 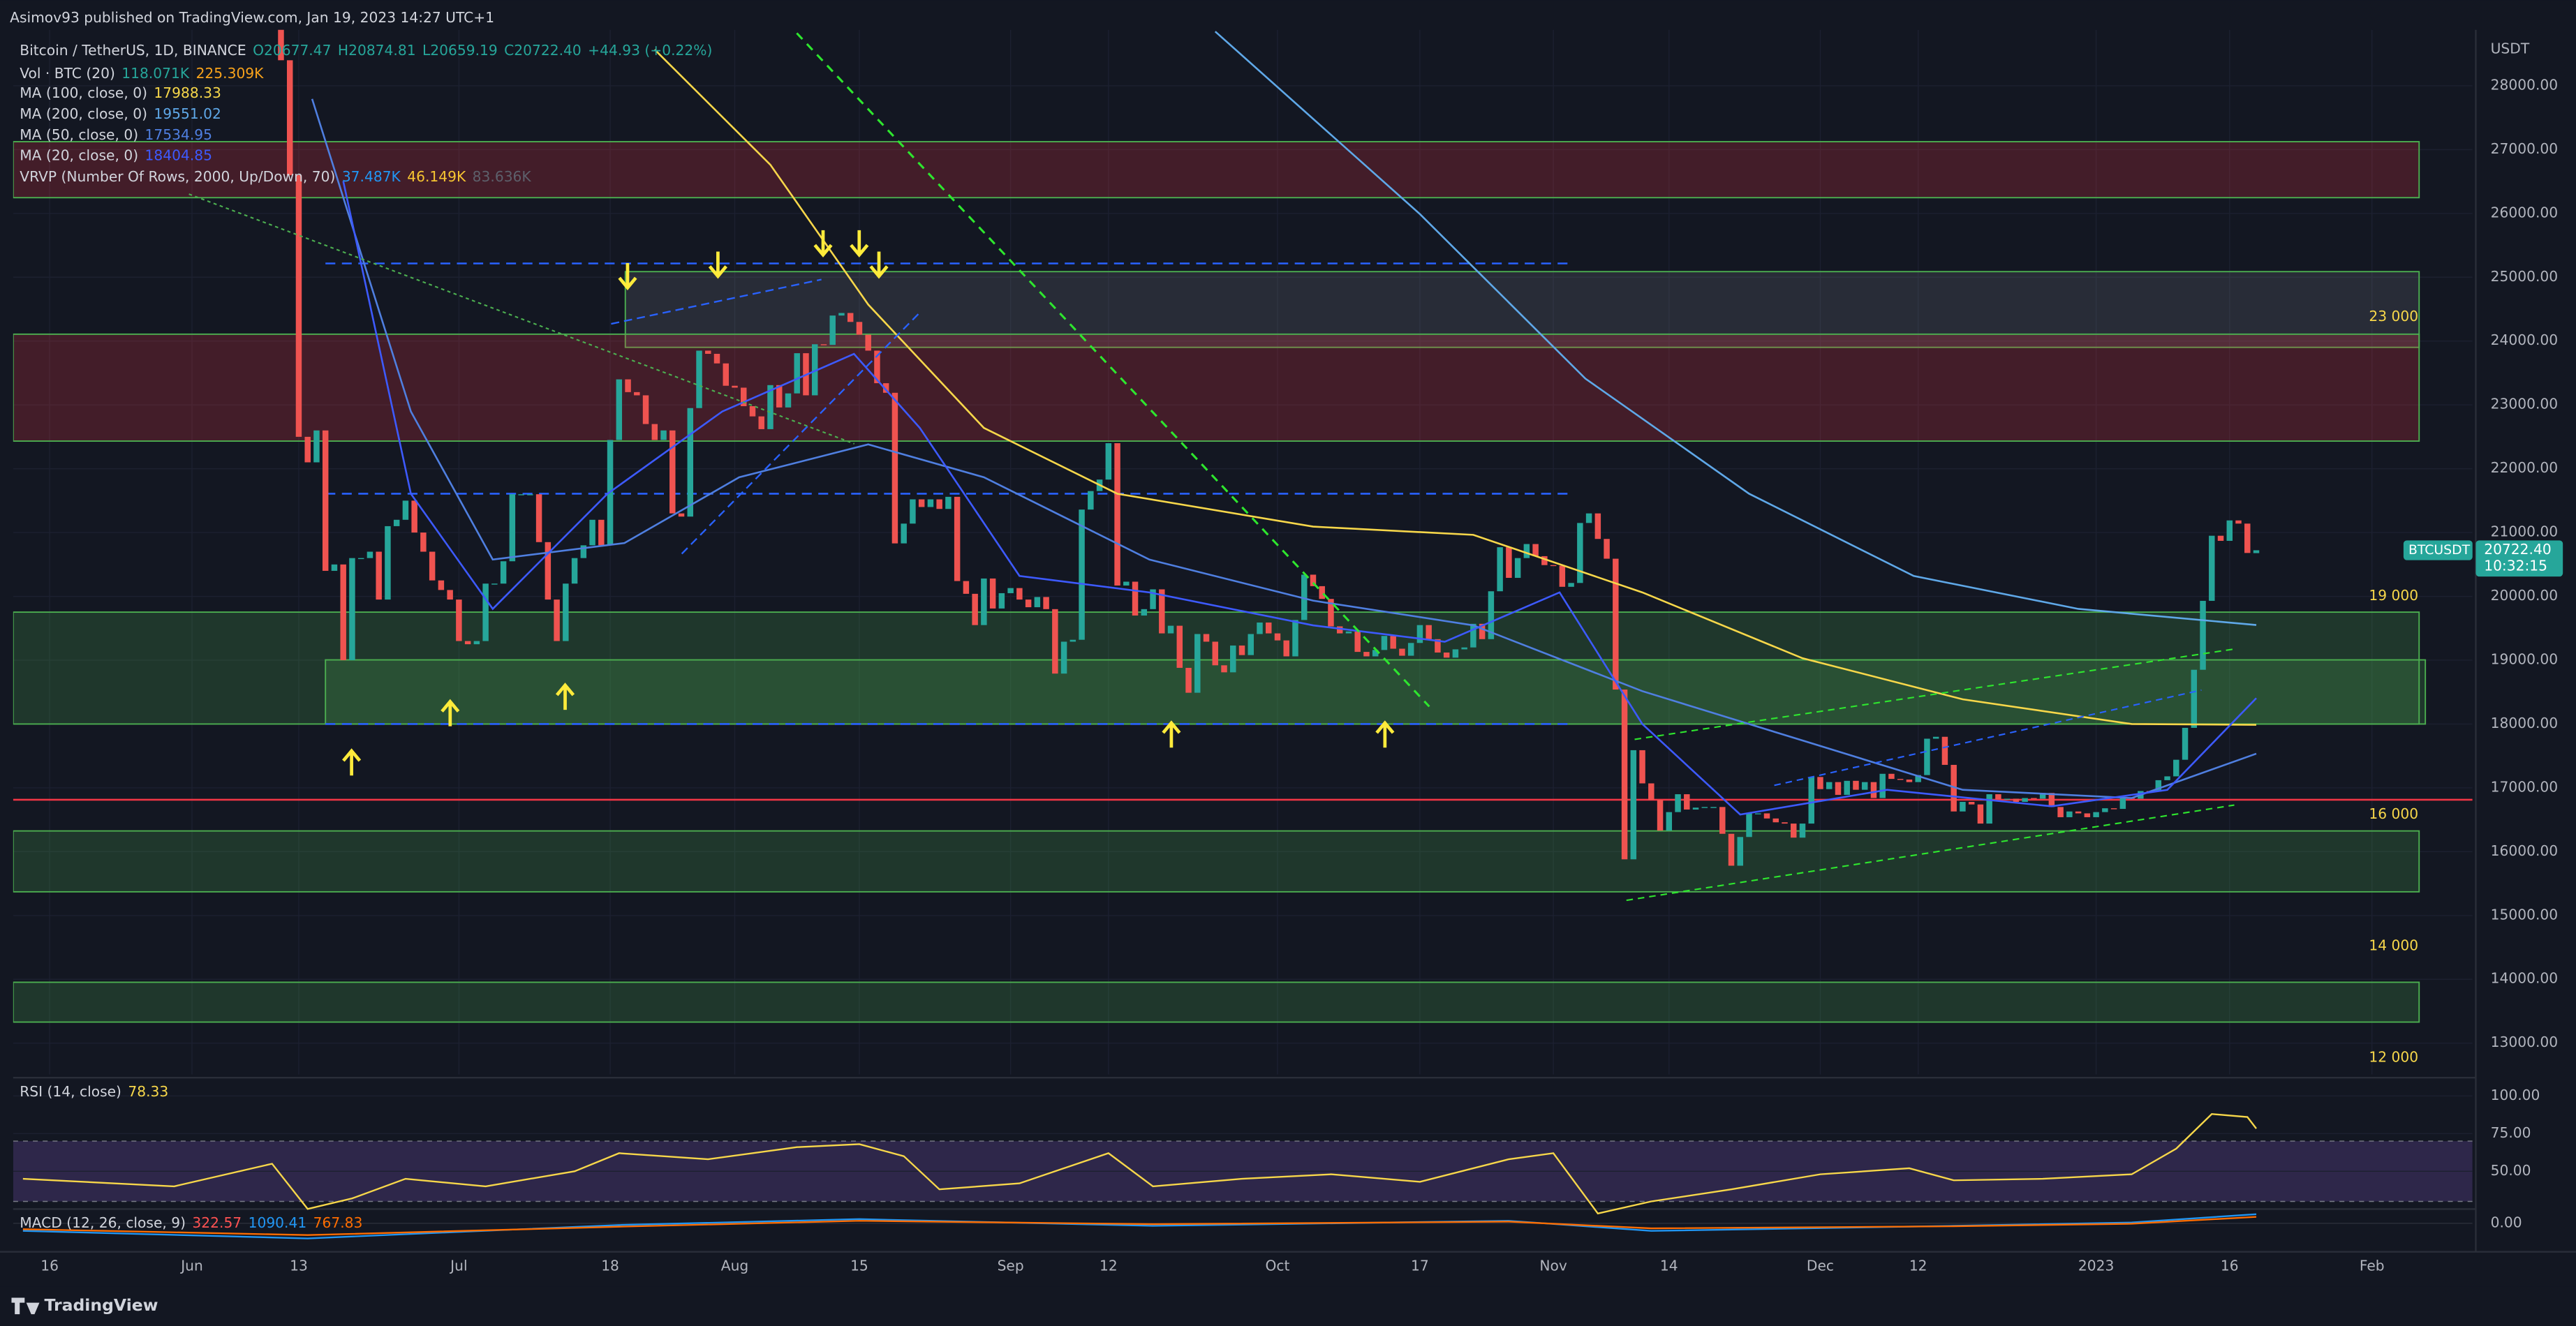 What do you see at coordinates (148, 1091) in the screenshot?
I see `legend-text: 78.33` at bounding box center [148, 1091].